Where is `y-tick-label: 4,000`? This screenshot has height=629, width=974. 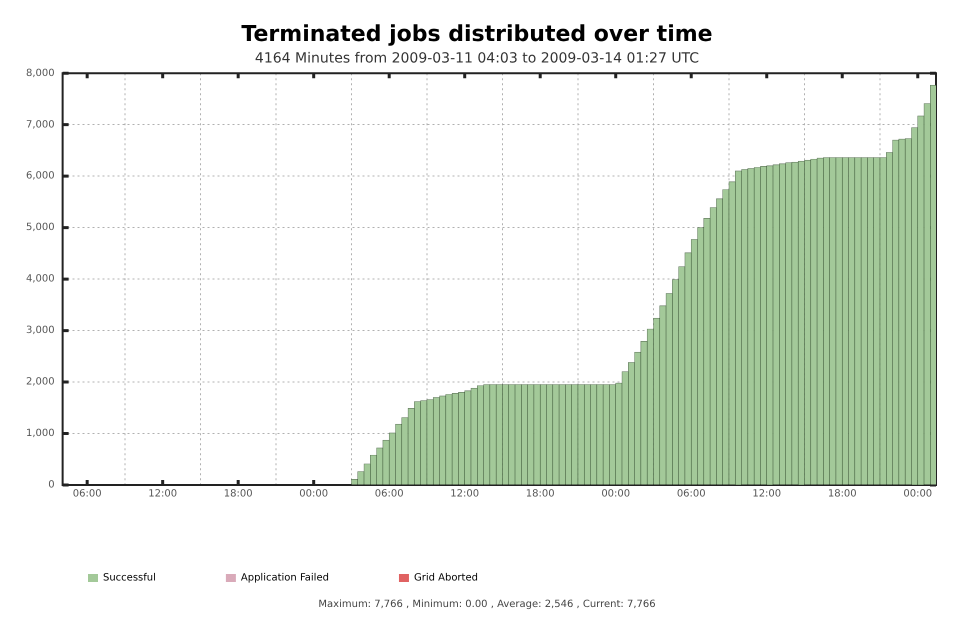
y-tick-label: 4,000 is located at coordinates (40, 279).